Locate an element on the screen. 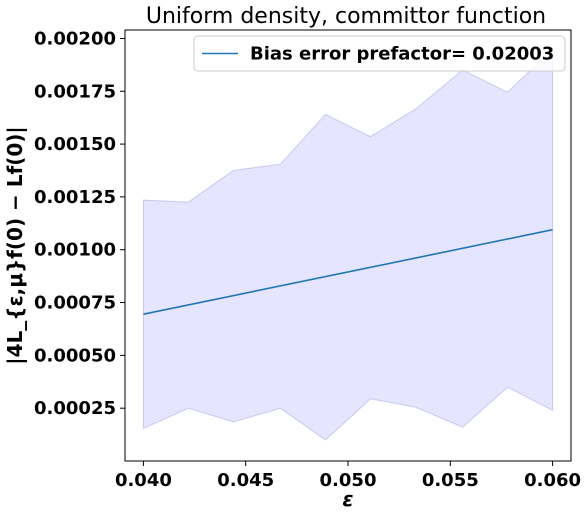 Image resolution: width=586 pixels, height=518 pixels. y-tick-label: 0.00125 is located at coordinates (75, 197).